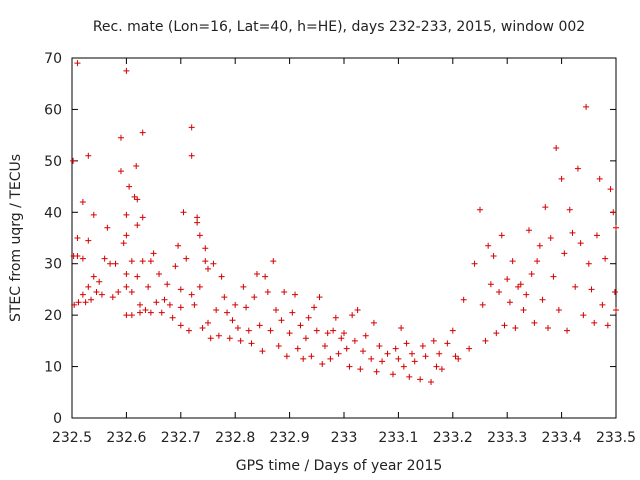  Describe the element at coordinates (53, 265) in the screenshot. I see `y-tick-label-3: 30` at that location.